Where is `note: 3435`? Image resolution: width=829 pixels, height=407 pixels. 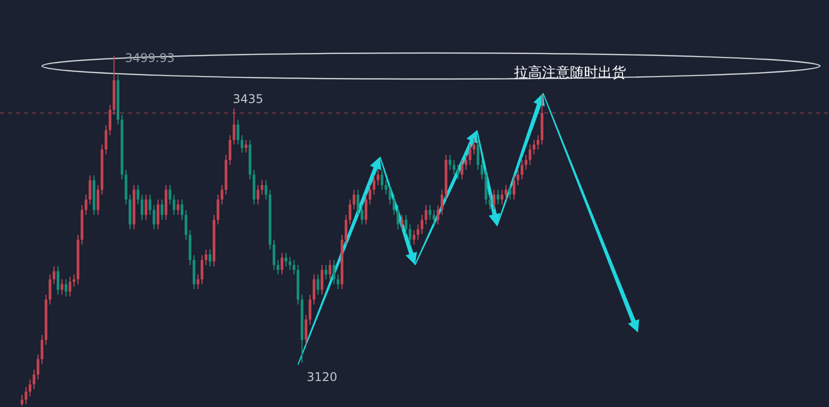
note: 3435 is located at coordinates (248, 99).